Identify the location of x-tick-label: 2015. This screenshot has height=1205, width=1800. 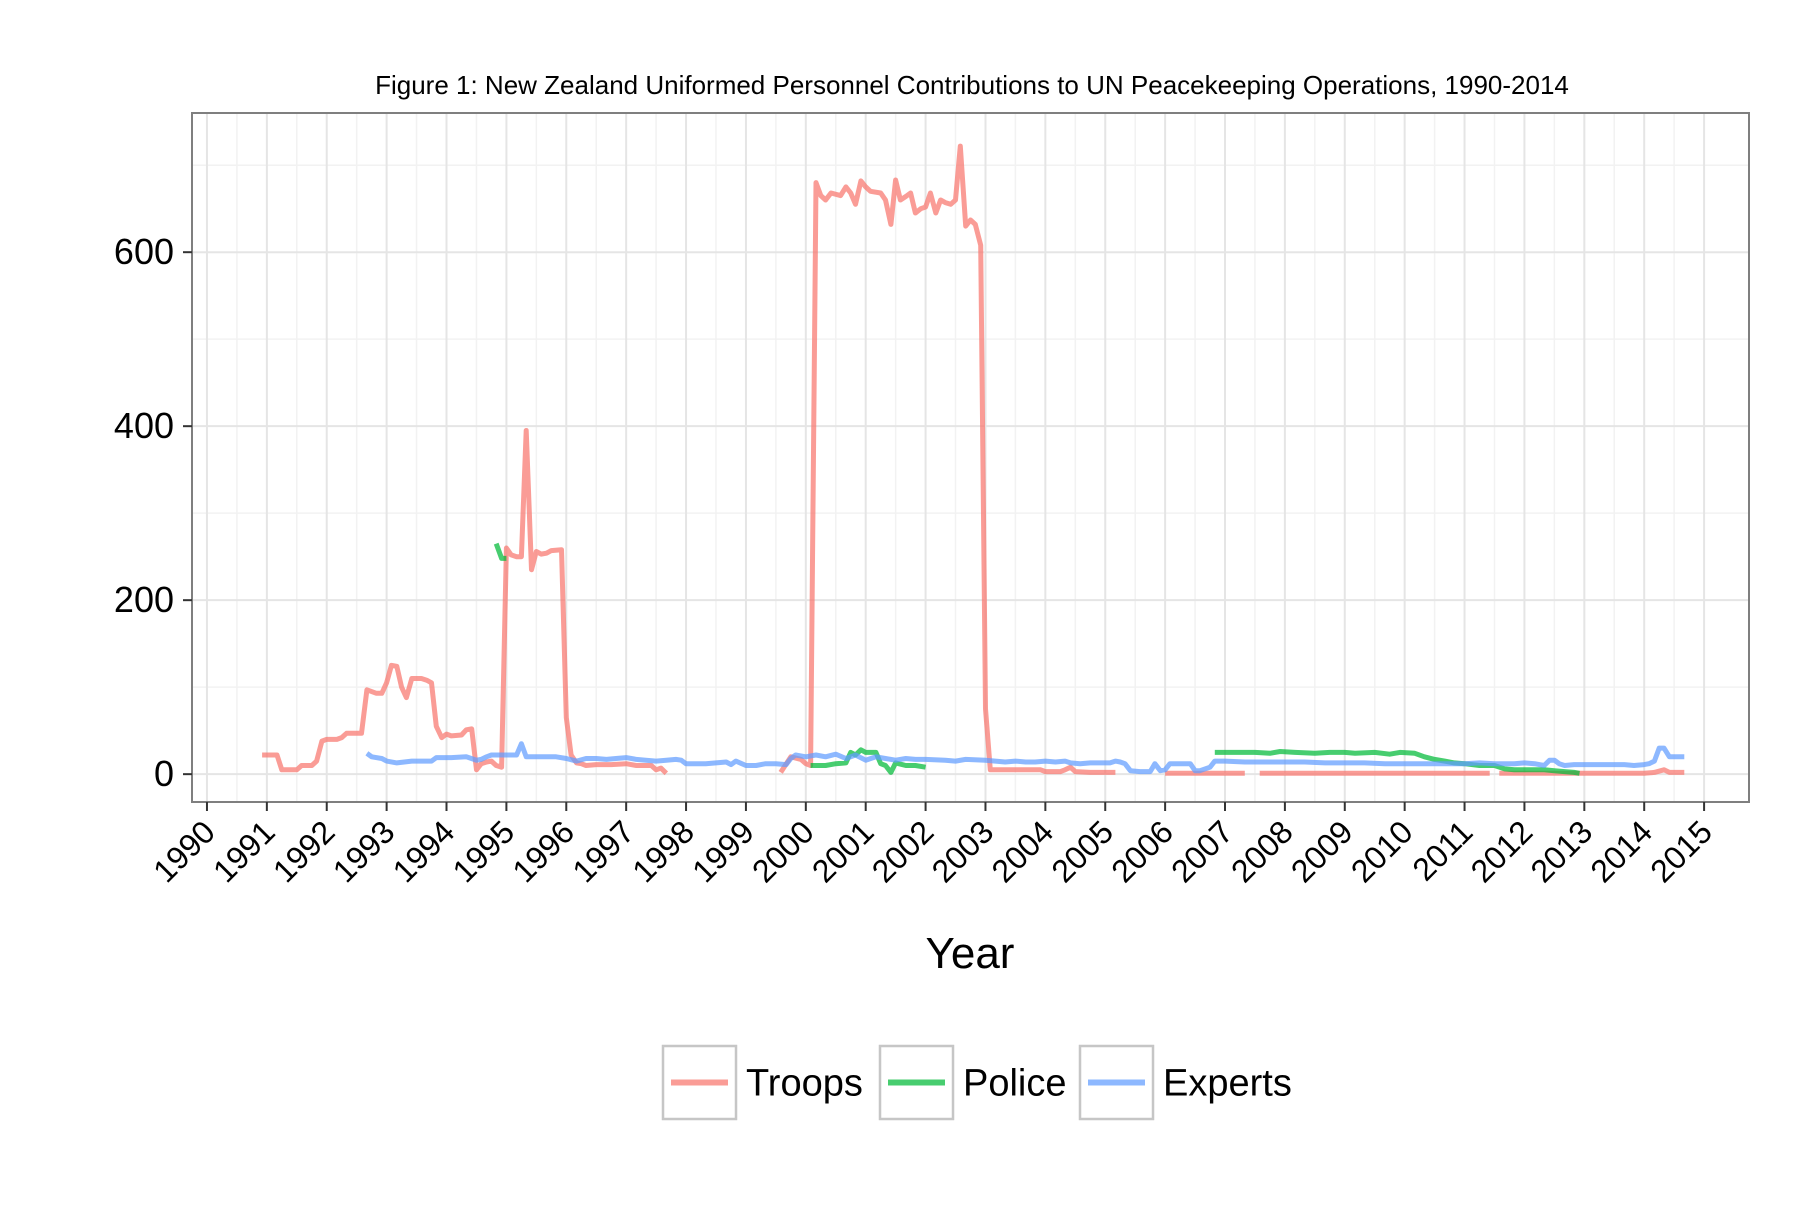
(1681, 851).